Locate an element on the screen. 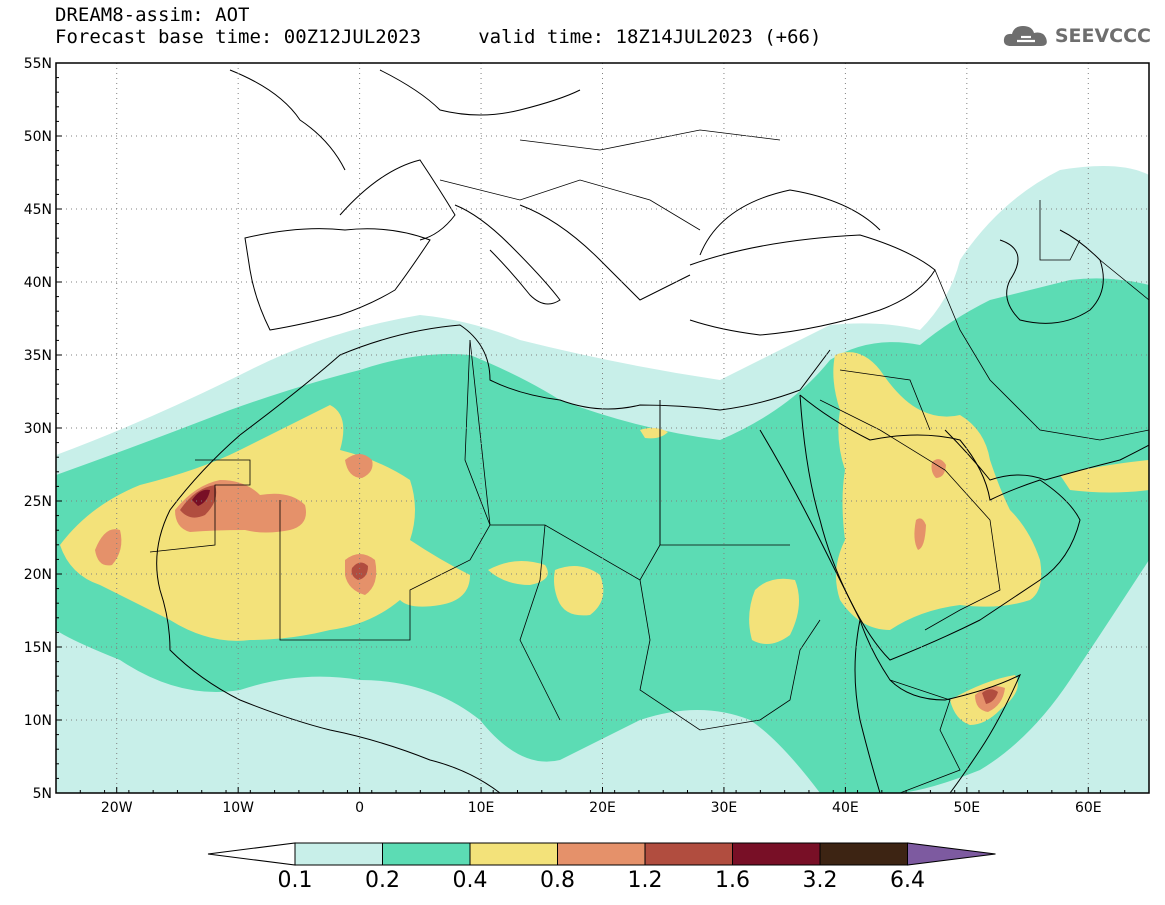 This screenshot has width=1165, height=905. lat-tick-label: 35N is located at coordinates (38, 356).